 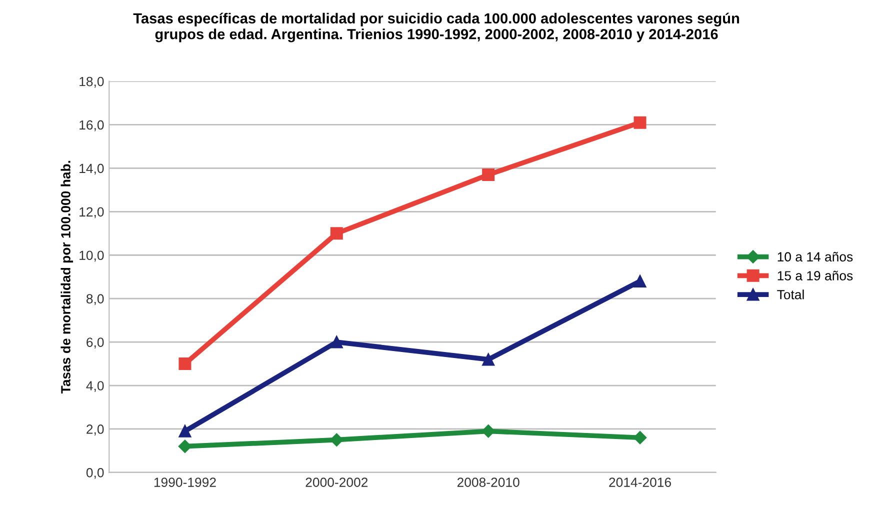 I want to click on y-tick-label: 12,0, so click(x=92, y=212).